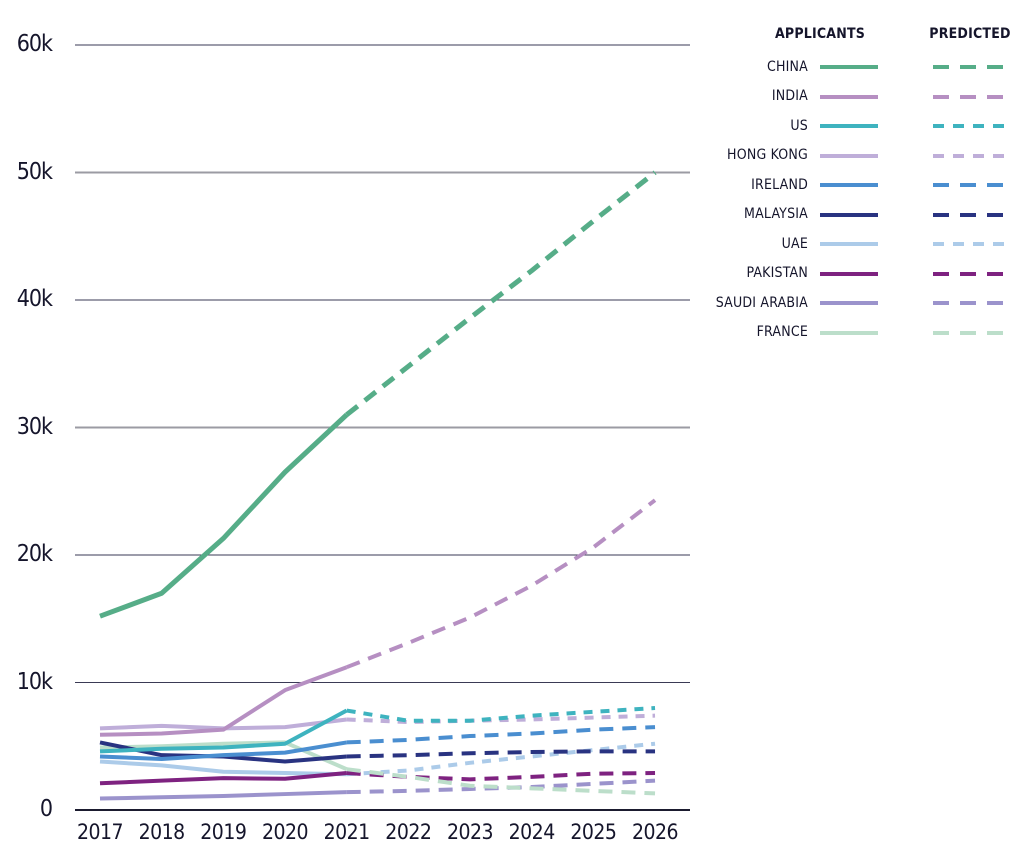 The height and width of the screenshot is (859, 1030). I want to click on series-ireland-predicted, so click(501, 735).